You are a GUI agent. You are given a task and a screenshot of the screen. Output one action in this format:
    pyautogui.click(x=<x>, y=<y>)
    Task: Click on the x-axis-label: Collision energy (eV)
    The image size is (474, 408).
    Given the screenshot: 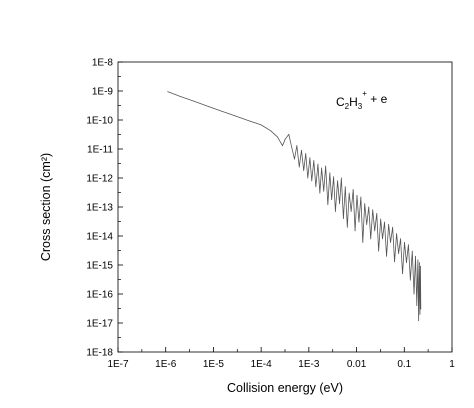 What is the action you would take?
    pyautogui.click(x=285, y=388)
    